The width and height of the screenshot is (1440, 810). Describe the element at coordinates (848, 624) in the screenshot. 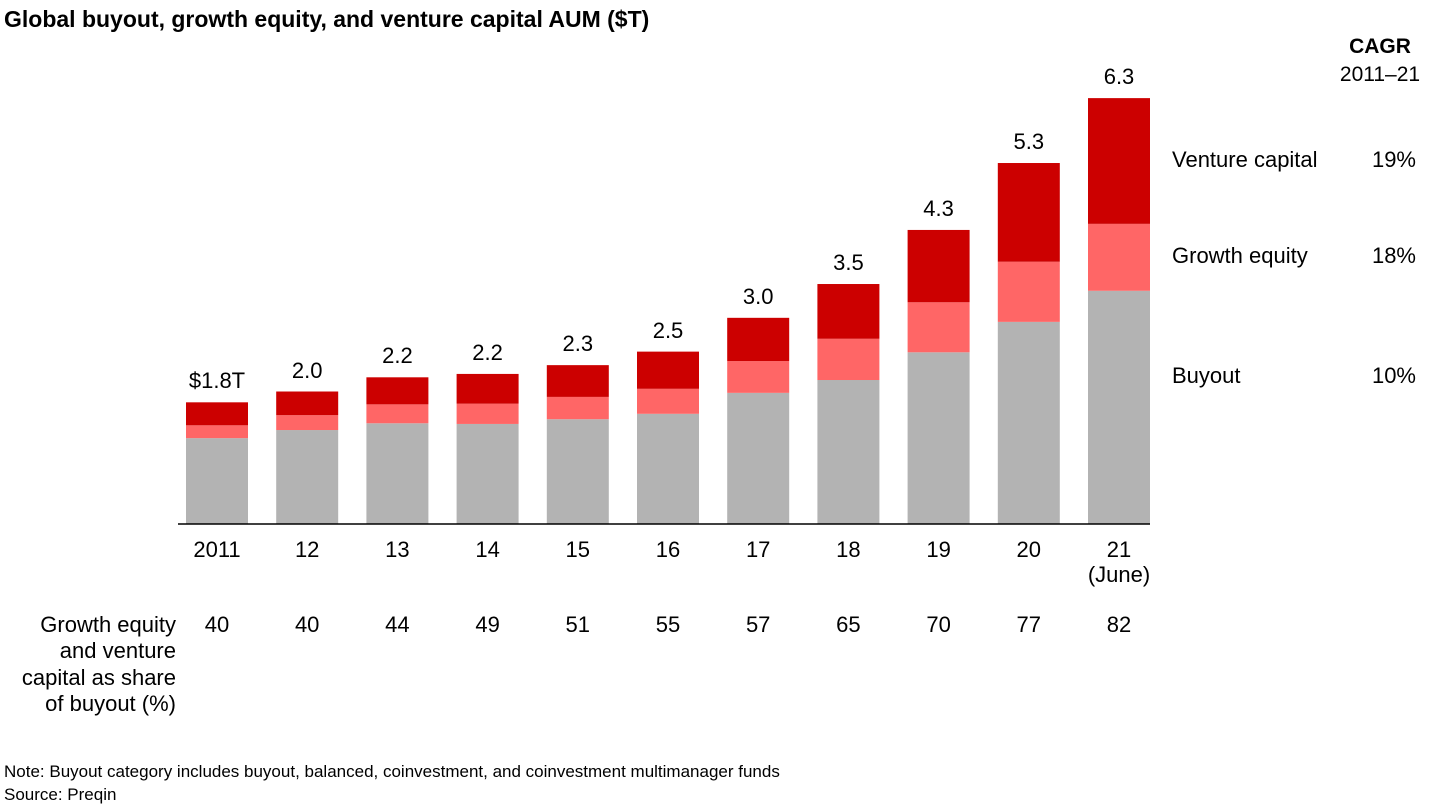

I see `share-value: 65` at that location.